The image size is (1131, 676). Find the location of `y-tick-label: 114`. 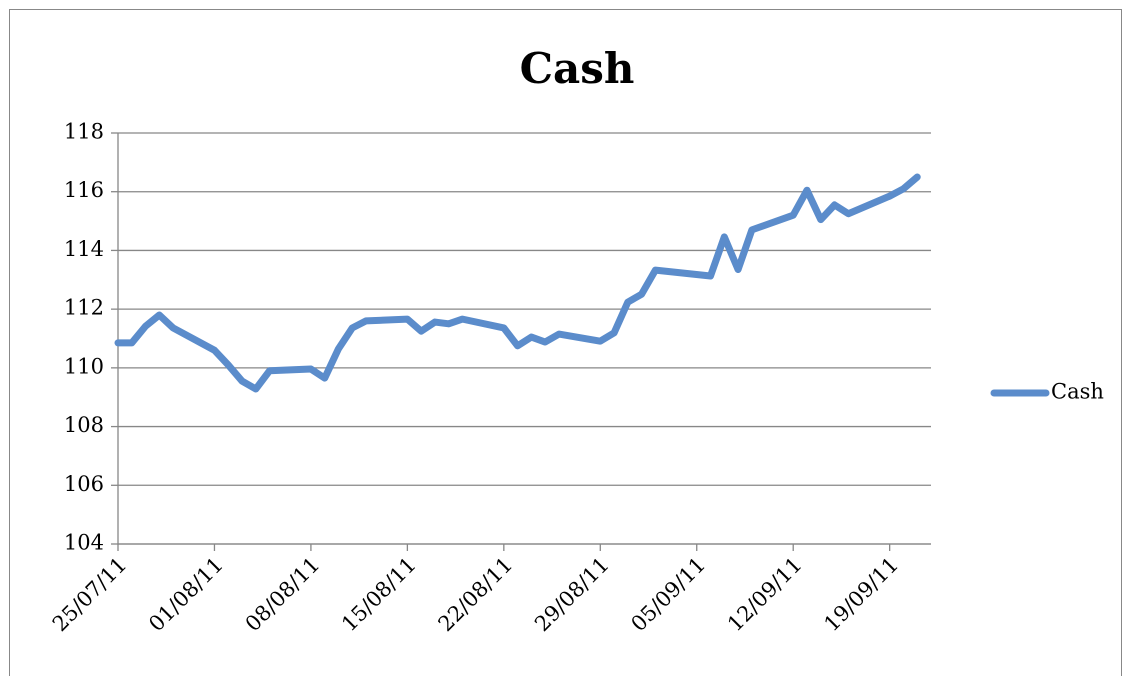

y-tick-label: 114 is located at coordinates (84, 249).